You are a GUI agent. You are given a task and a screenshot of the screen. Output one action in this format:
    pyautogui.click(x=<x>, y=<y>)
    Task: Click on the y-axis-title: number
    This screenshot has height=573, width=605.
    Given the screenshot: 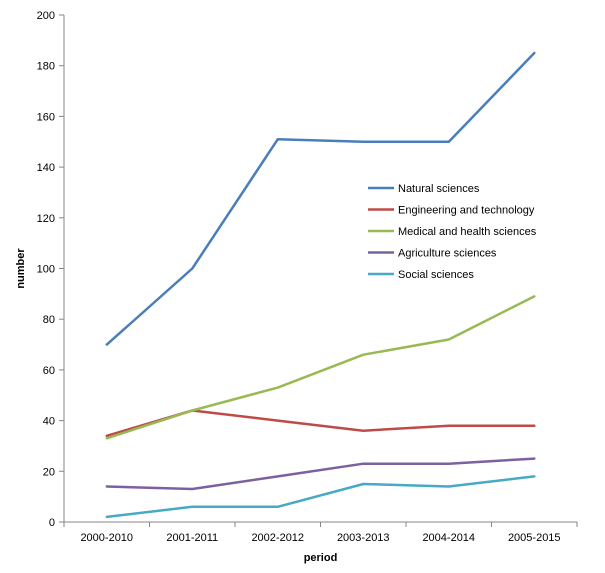 What is the action you would take?
    pyautogui.click(x=21, y=268)
    